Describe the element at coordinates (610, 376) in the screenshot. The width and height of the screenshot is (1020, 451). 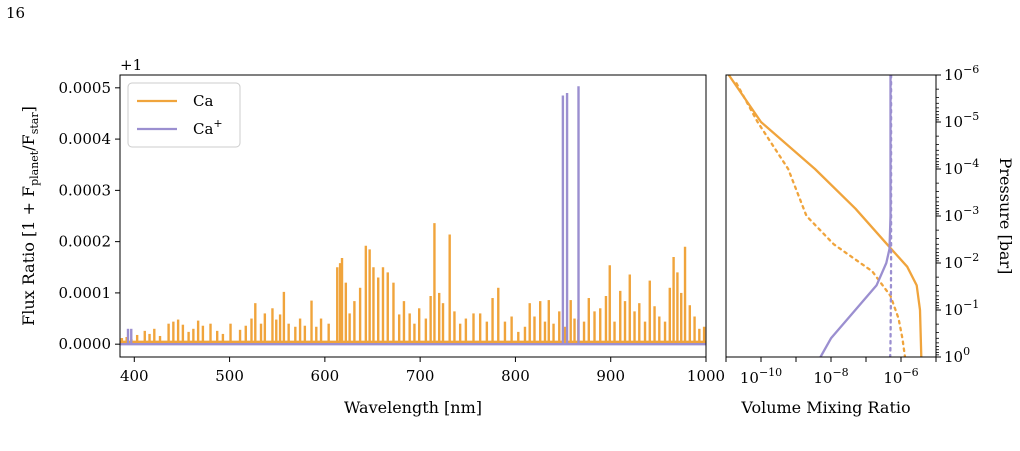
I see `x-tick-label: 900` at that location.